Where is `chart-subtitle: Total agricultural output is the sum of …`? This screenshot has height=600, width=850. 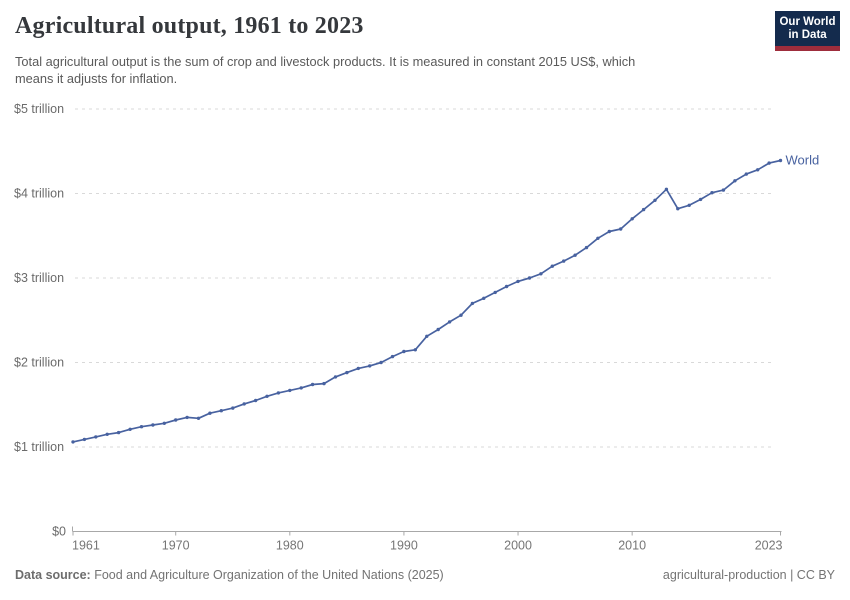
chart-subtitle: Total agricultural output is the sum of … is located at coordinates (387, 70).